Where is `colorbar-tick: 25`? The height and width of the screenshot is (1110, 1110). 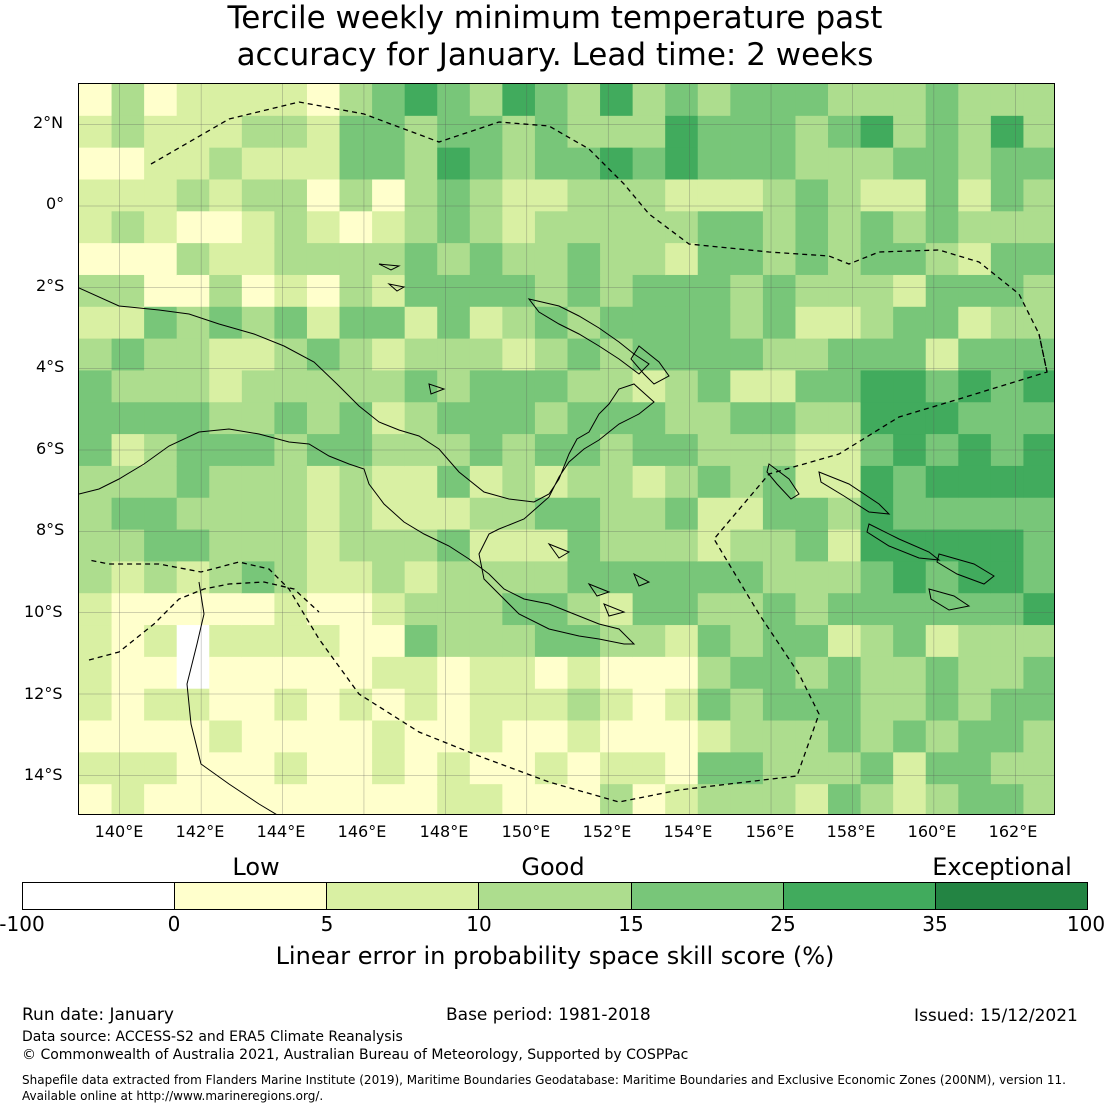 colorbar-tick: 25 is located at coordinates (783, 924).